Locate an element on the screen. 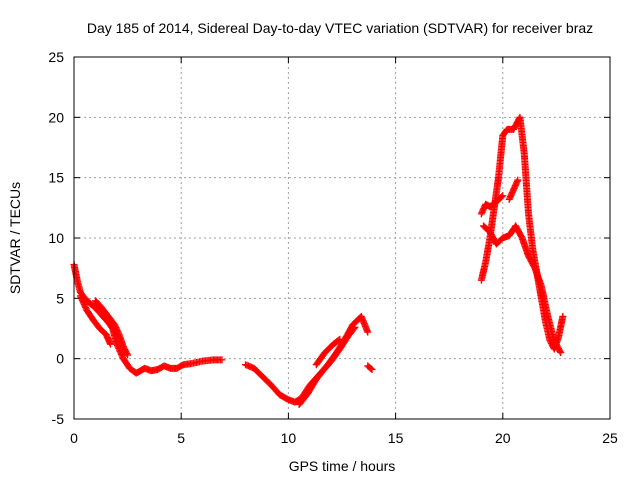 Image resolution: width=640 pixels, height=480 pixels. series-seg5 is located at coordinates (327, 366).